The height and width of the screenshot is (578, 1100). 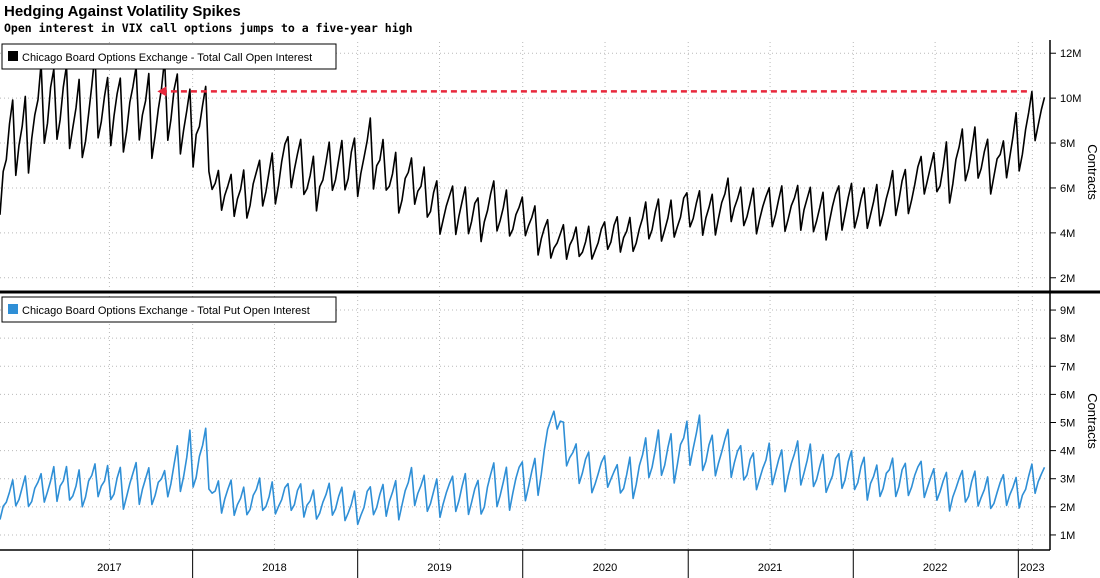 What do you see at coordinates (162, 91) in the screenshot?
I see `annotation-arrowhead` at bounding box center [162, 91].